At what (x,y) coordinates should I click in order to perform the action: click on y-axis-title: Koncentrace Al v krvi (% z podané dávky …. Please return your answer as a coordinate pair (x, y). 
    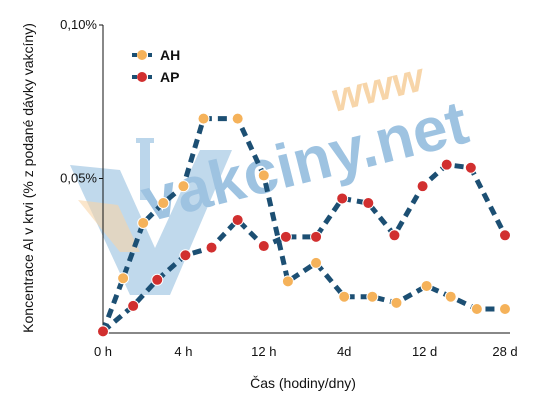
    Looking at the image, I should click on (28, 178).